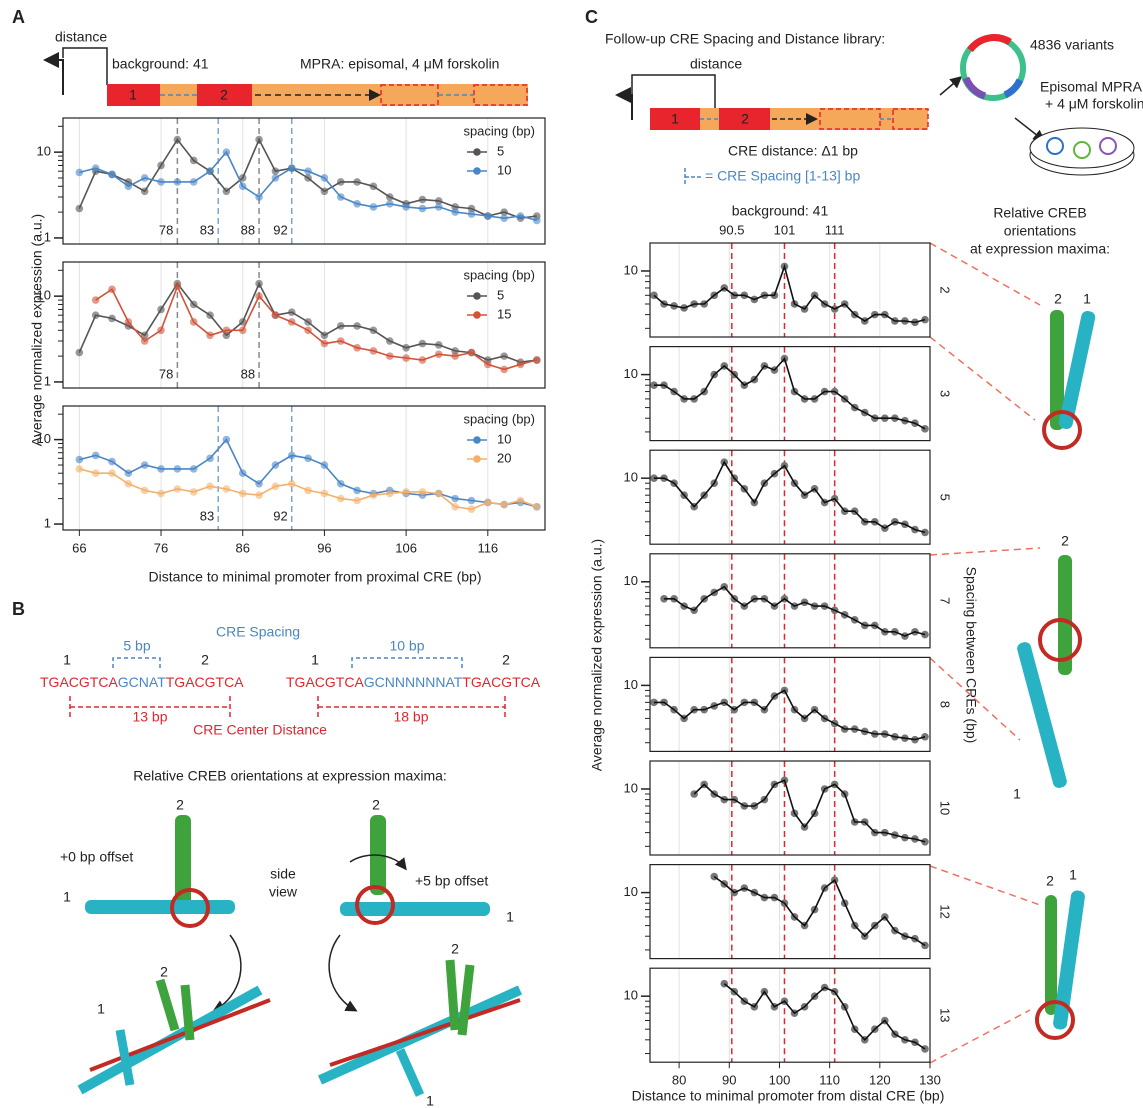 This screenshot has width=1143, height=1108. Describe the element at coordinates (945, 289) in the screenshot. I see `facet-label: 2` at that location.